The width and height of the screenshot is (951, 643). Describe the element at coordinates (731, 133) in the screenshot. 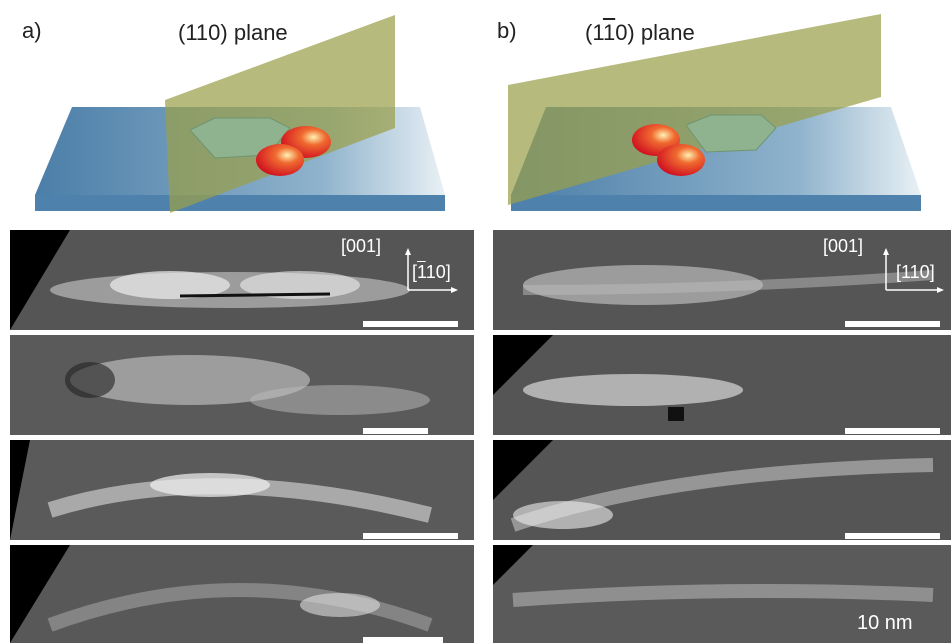

I see `nanowire` at that location.